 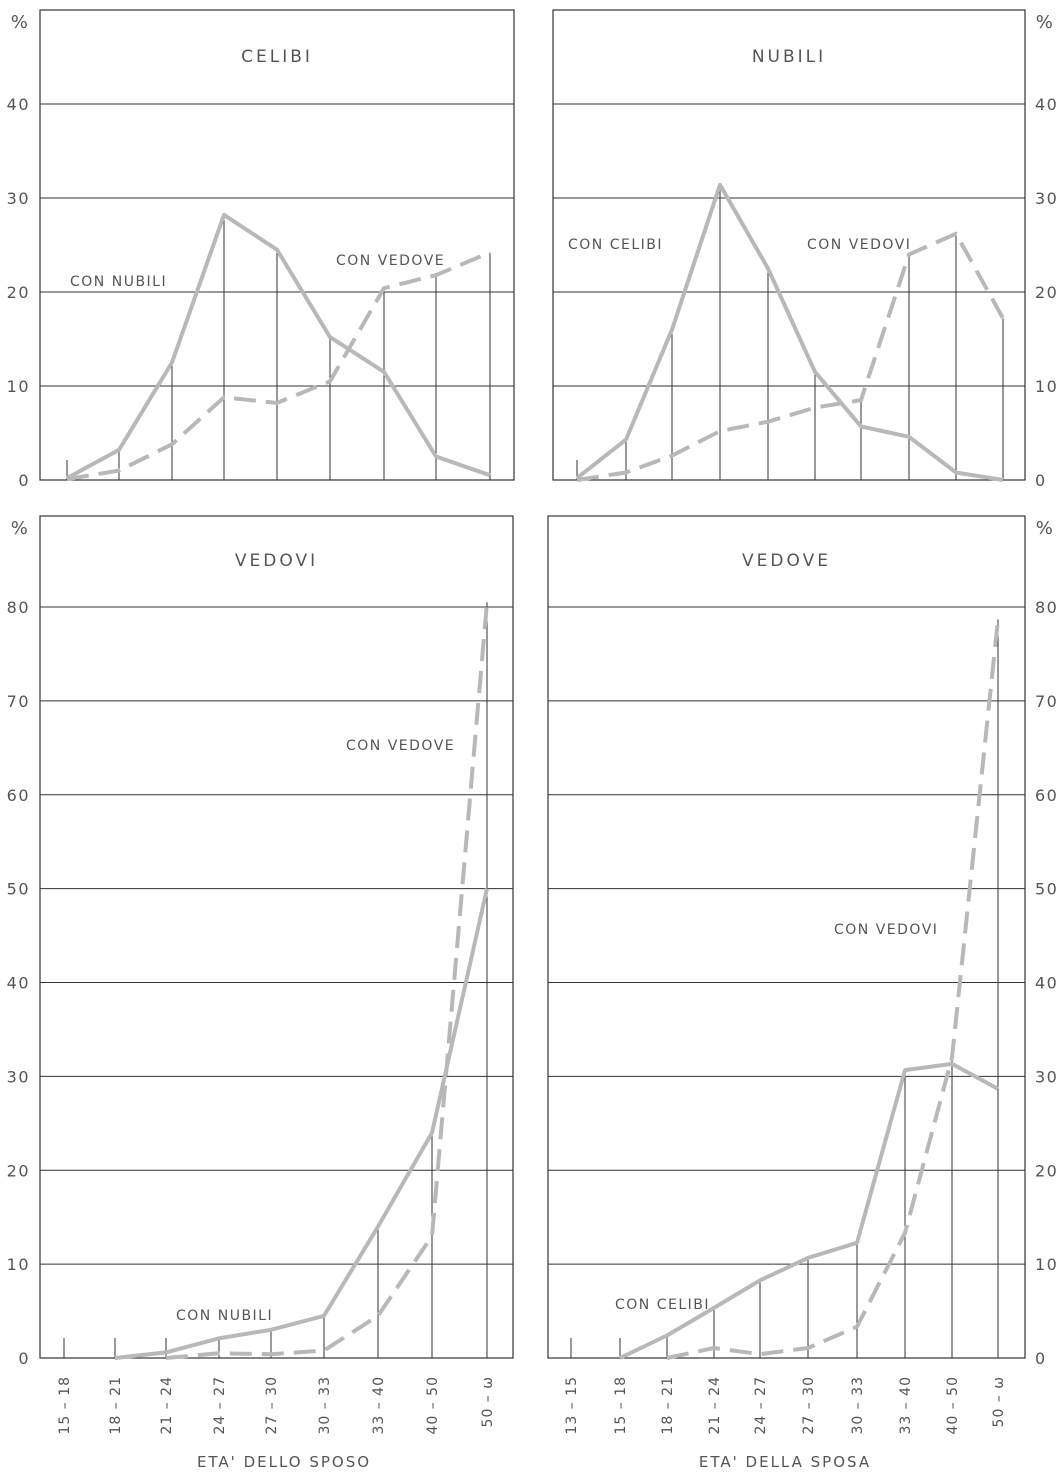 What do you see at coordinates (789, 57) in the screenshot?
I see `panel-title: NUBILI` at bounding box center [789, 57].